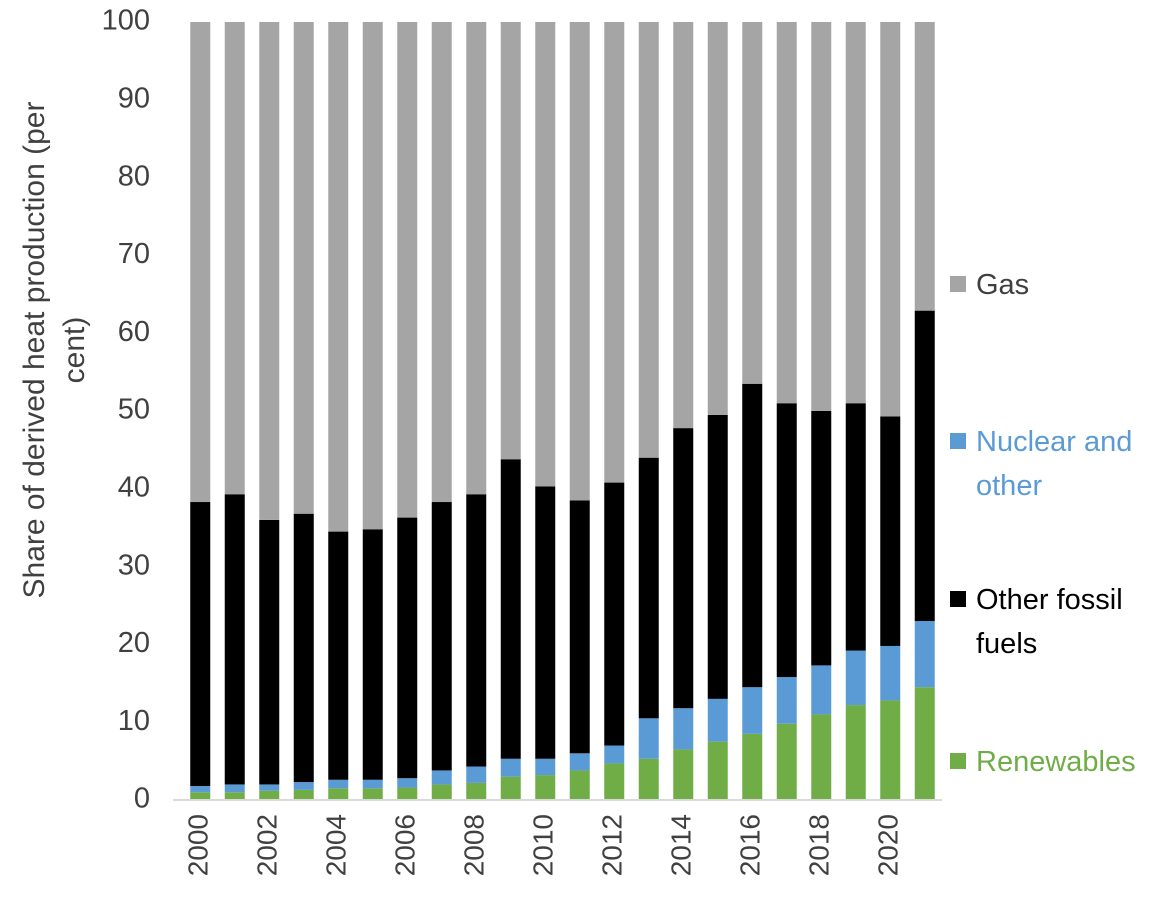 This screenshot has width=1161, height=902. What do you see at coordinates (1056, 762) in the screenshot?
I see `legend-label: Renewables` at bounding box center [1056, 762].